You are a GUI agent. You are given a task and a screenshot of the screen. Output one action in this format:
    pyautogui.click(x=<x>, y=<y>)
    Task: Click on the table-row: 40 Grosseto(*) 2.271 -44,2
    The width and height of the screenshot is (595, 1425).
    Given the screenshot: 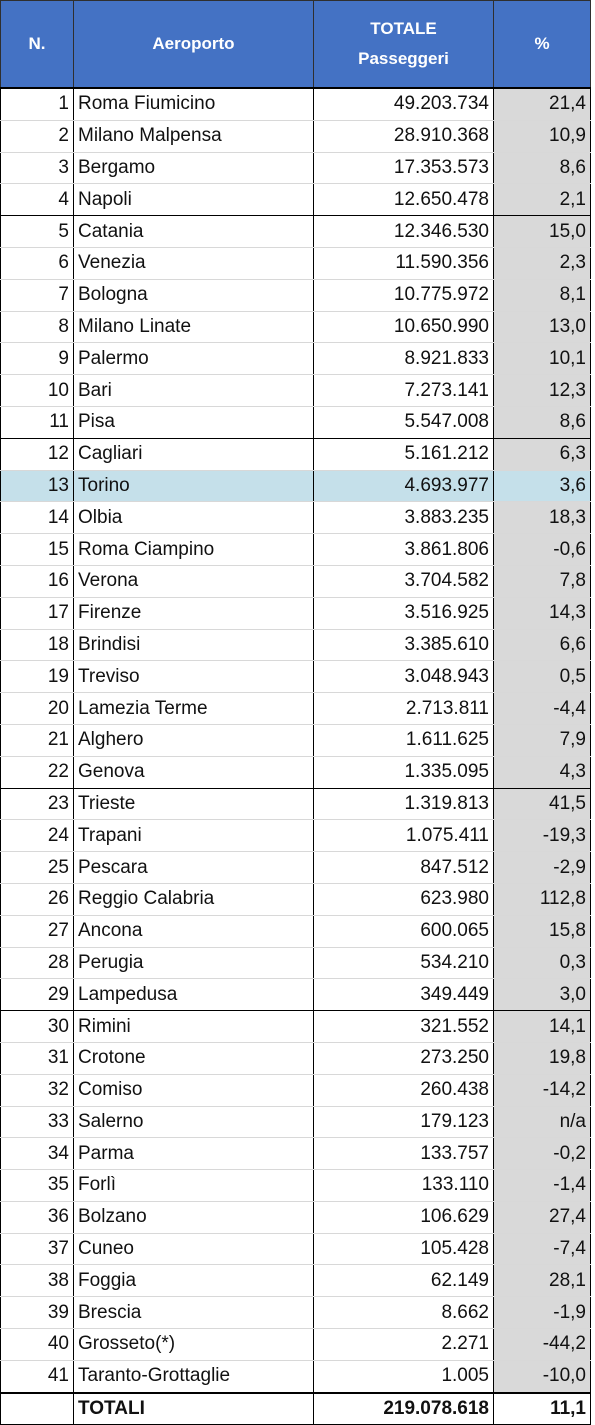 What is the action you would take?
    pyautogui.click(x=295, y=1344)
    